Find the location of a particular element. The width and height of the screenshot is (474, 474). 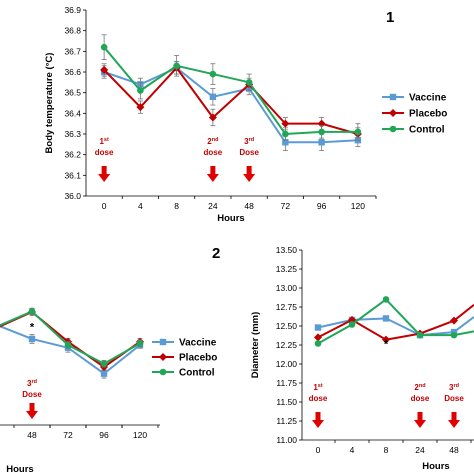

series-line-lead is located at coordinates (16, 332).